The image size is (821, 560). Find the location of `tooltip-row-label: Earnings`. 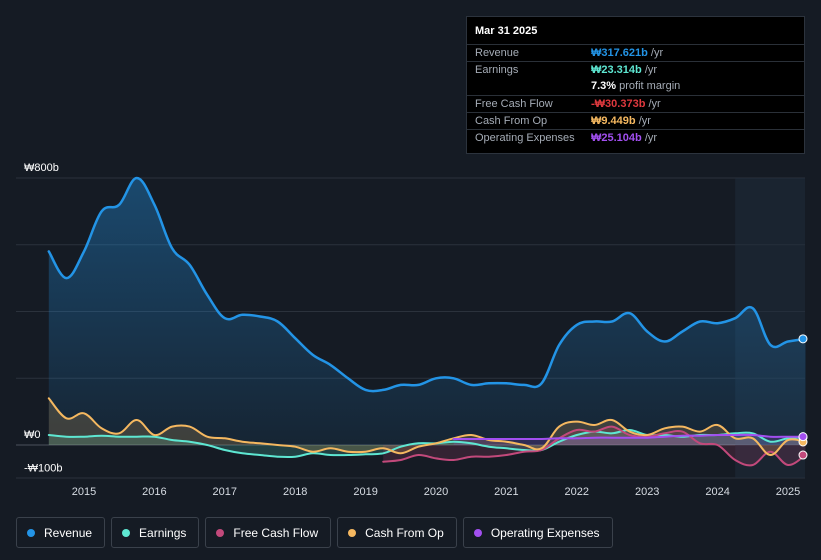

tooltip-row-label: Earnings is located at coordinates (497, 70).